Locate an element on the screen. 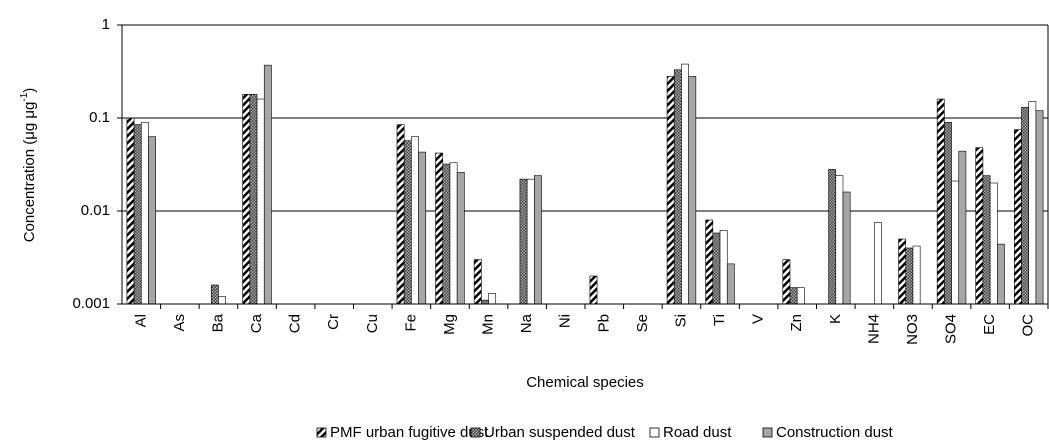 This screenshot has height=445, width=1049. x-tick-label: Cr is located at coordinates (333, 322).